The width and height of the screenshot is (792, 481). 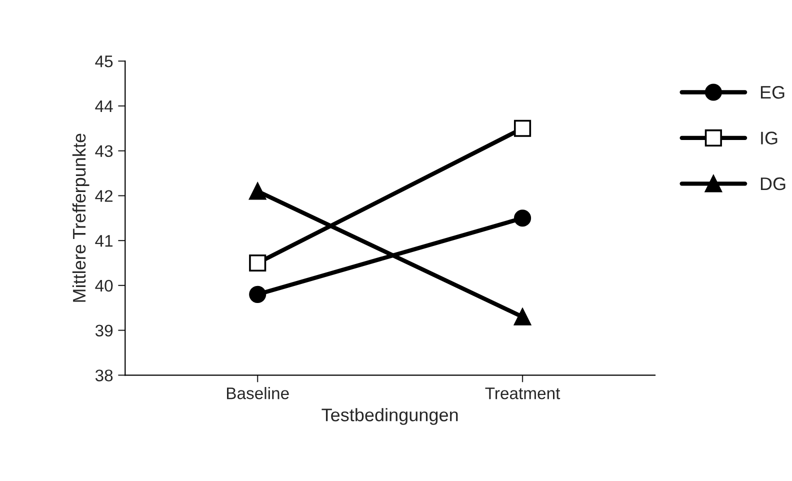 I want to click on y-tick-label: 44, so click(x=104, y=106).